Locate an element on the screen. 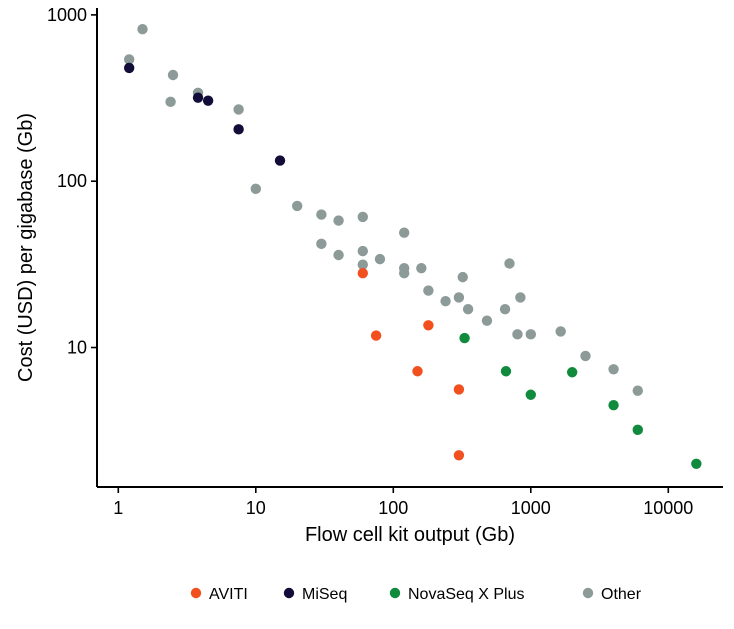 The height and width of the screenshot is (629, 734). legend-label-miseq: MiSeq is located at coordinates (324, 594).